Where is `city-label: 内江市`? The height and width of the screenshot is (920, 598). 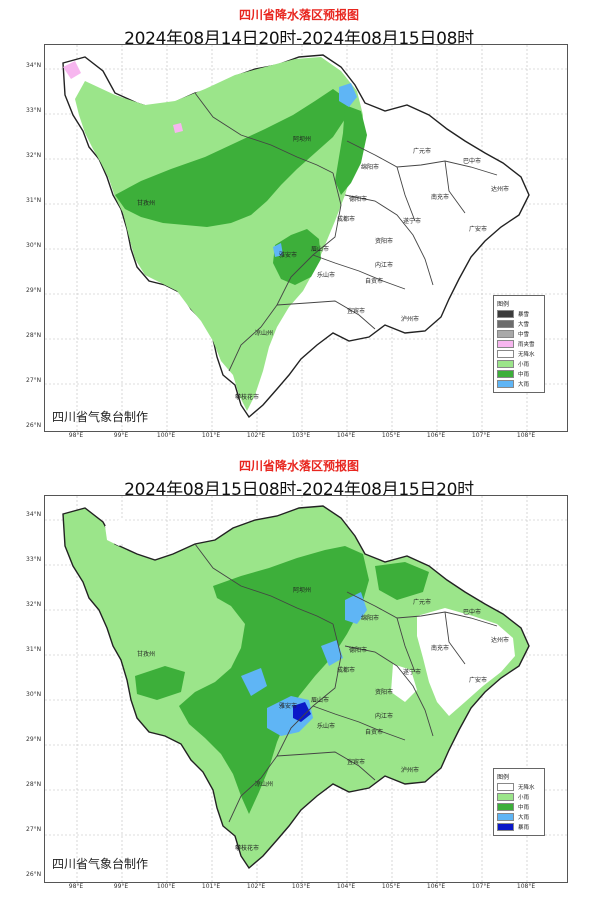
city-label: 内江市 is located at coordinates (384, 716).